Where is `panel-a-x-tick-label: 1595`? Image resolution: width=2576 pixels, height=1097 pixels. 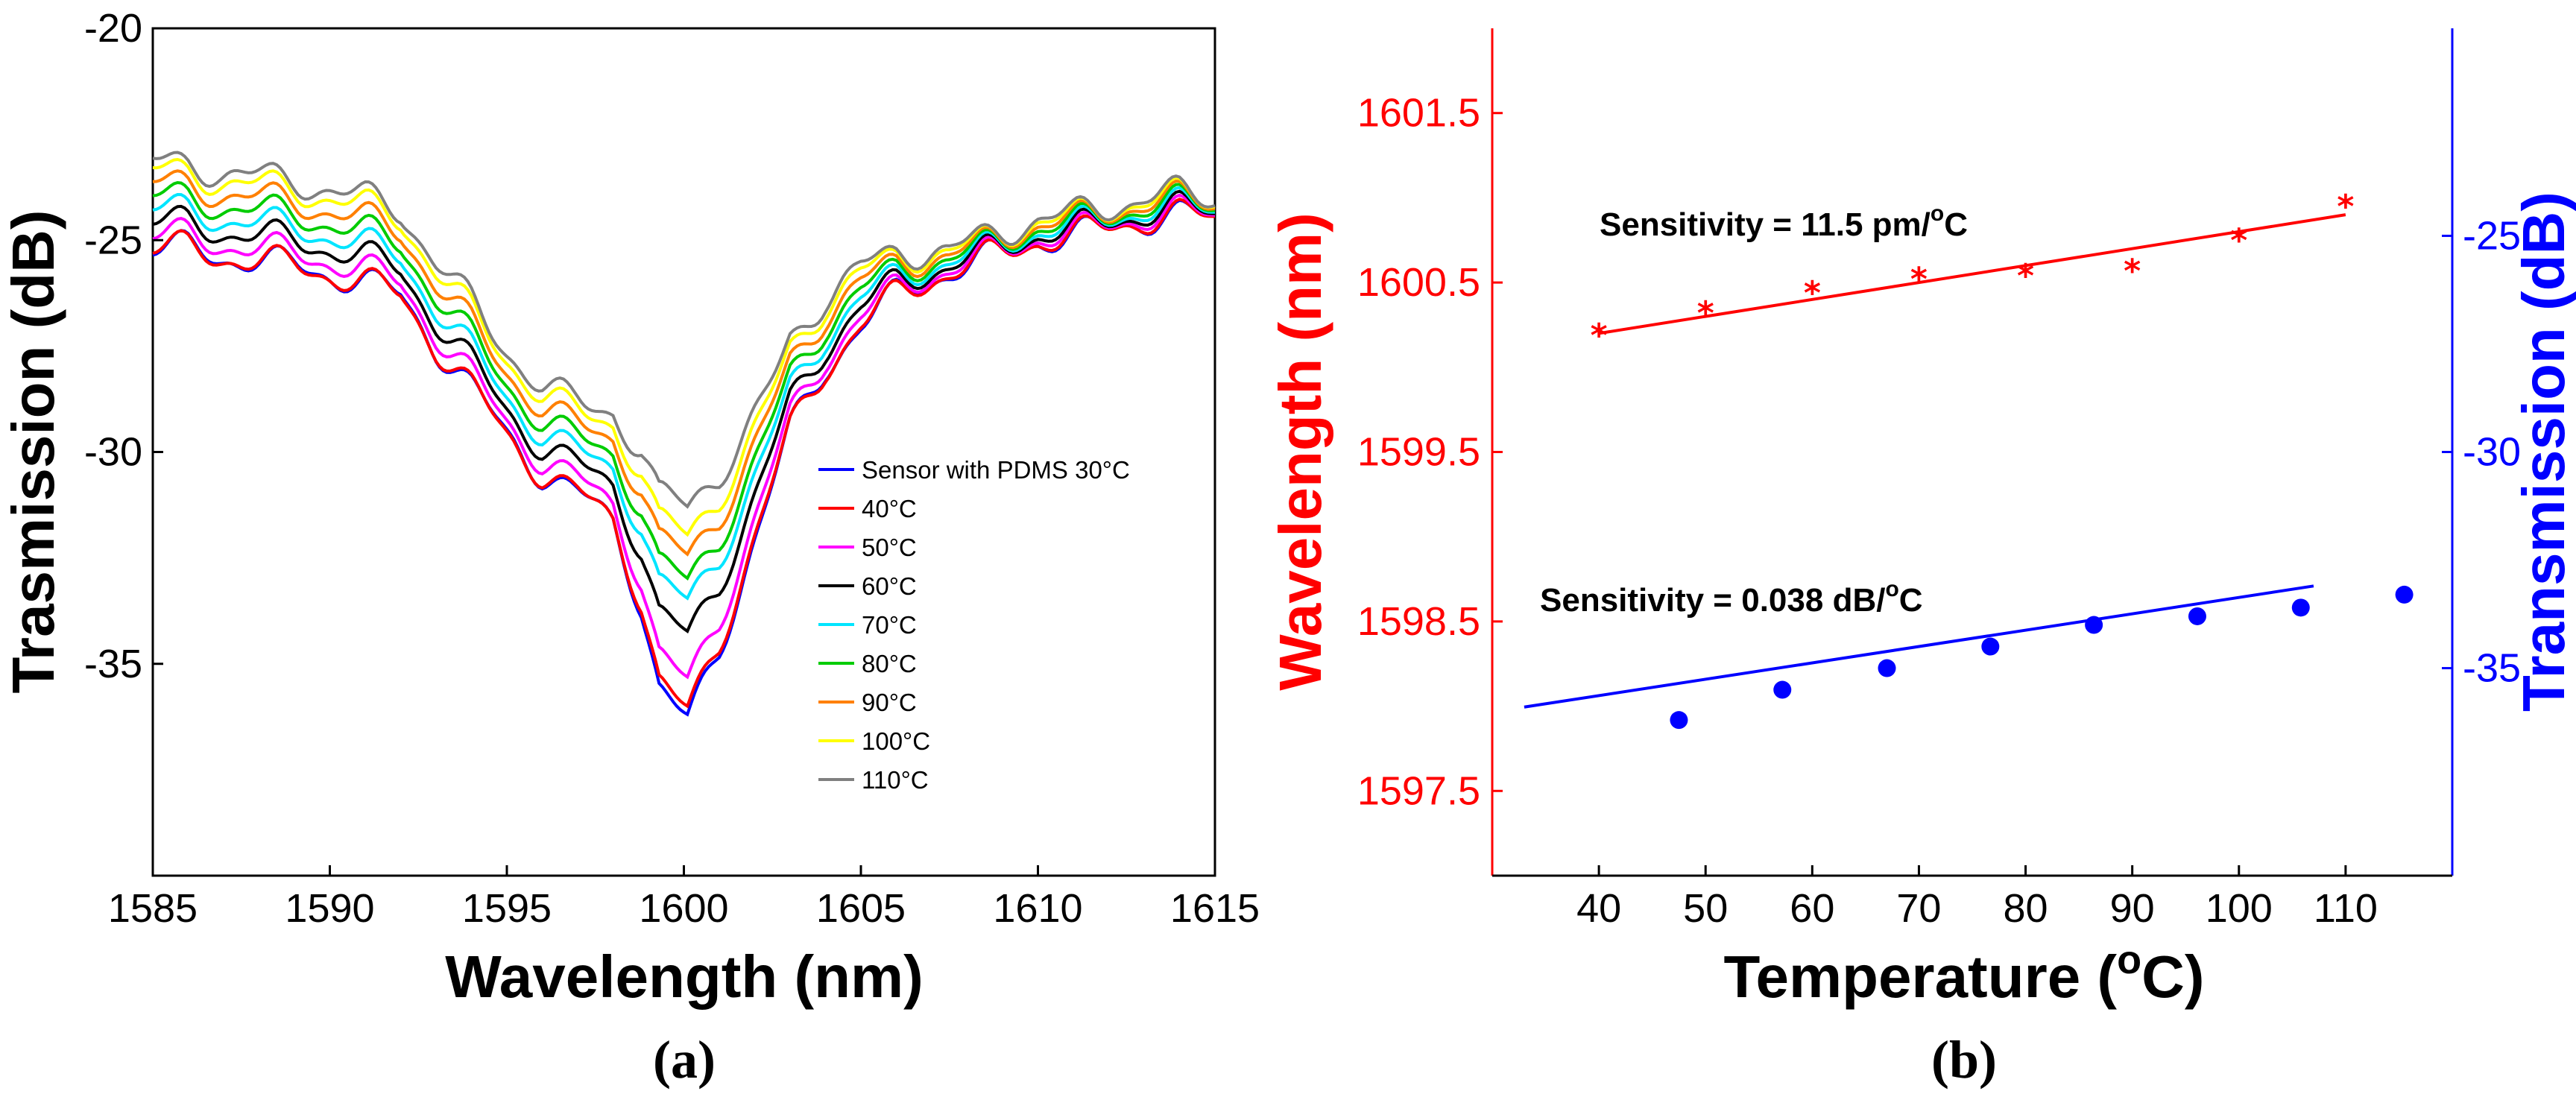
panel-a-x-tick-label: 1595 is located at coordinates (507, 909).